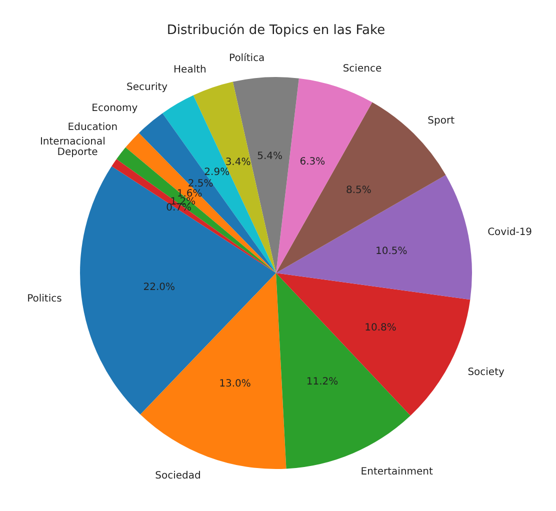 This screenshot has height=511, width=556. What do you see at coordinates (486, 372) in the screenshot?
I see `slice-label: Society` at bounding box center [486, 372].